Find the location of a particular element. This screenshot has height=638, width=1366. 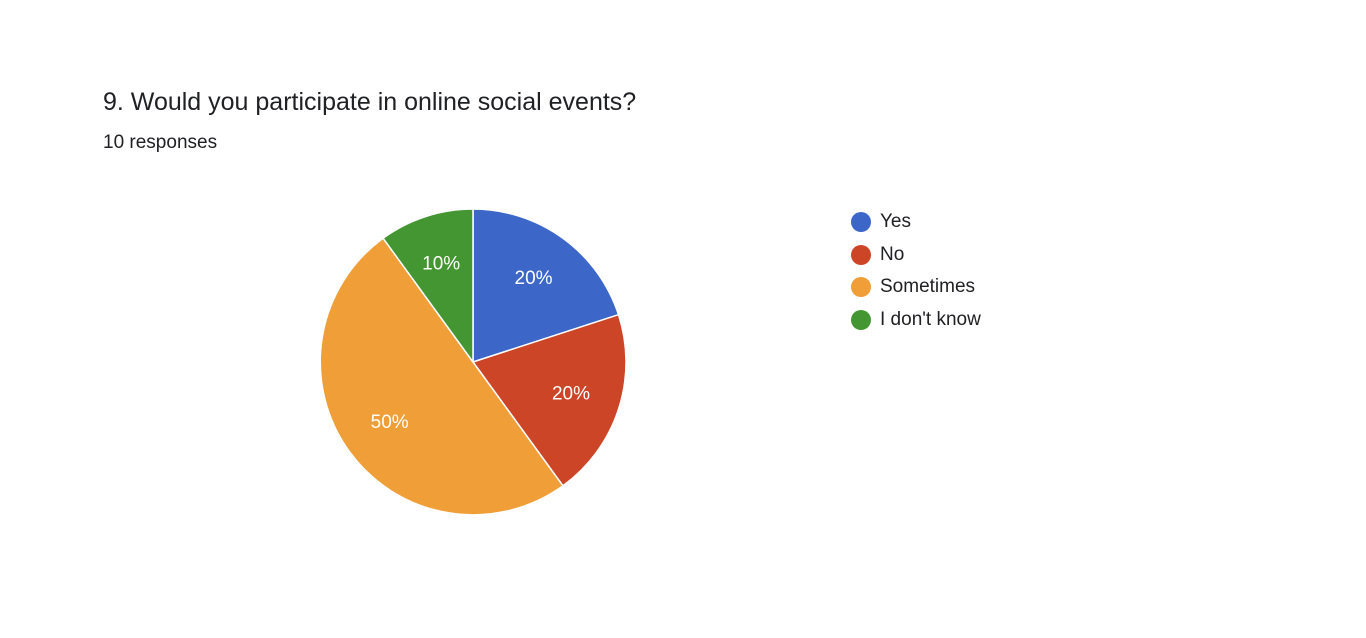

legend-label-sometimes: Sometimes is located at coordinates (928, 287).